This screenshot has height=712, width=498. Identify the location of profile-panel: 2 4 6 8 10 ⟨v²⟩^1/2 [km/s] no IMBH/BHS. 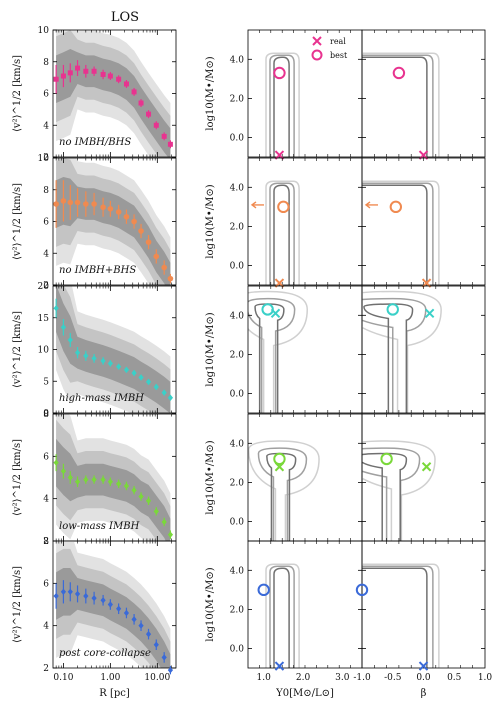
(94, 94).